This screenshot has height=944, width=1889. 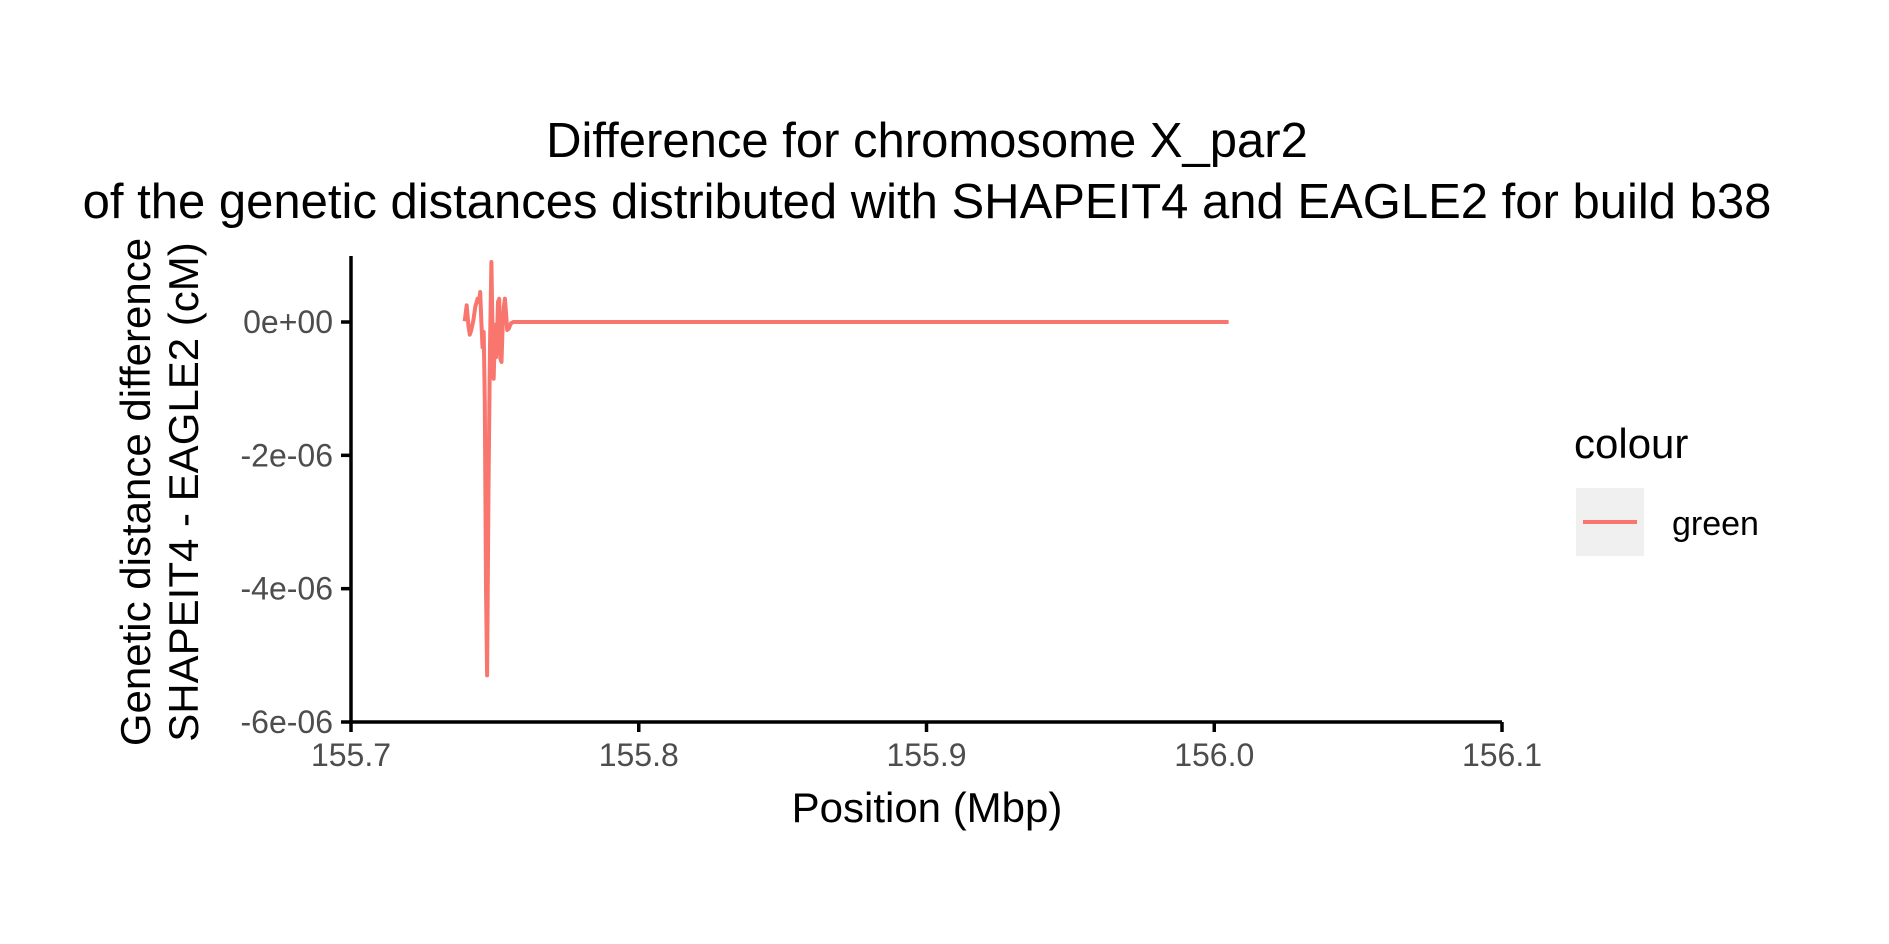 What do you see at coordinates (1666, 488) in the screenshot?
I see `legend: colour green` at bounding box center [1666, 488].